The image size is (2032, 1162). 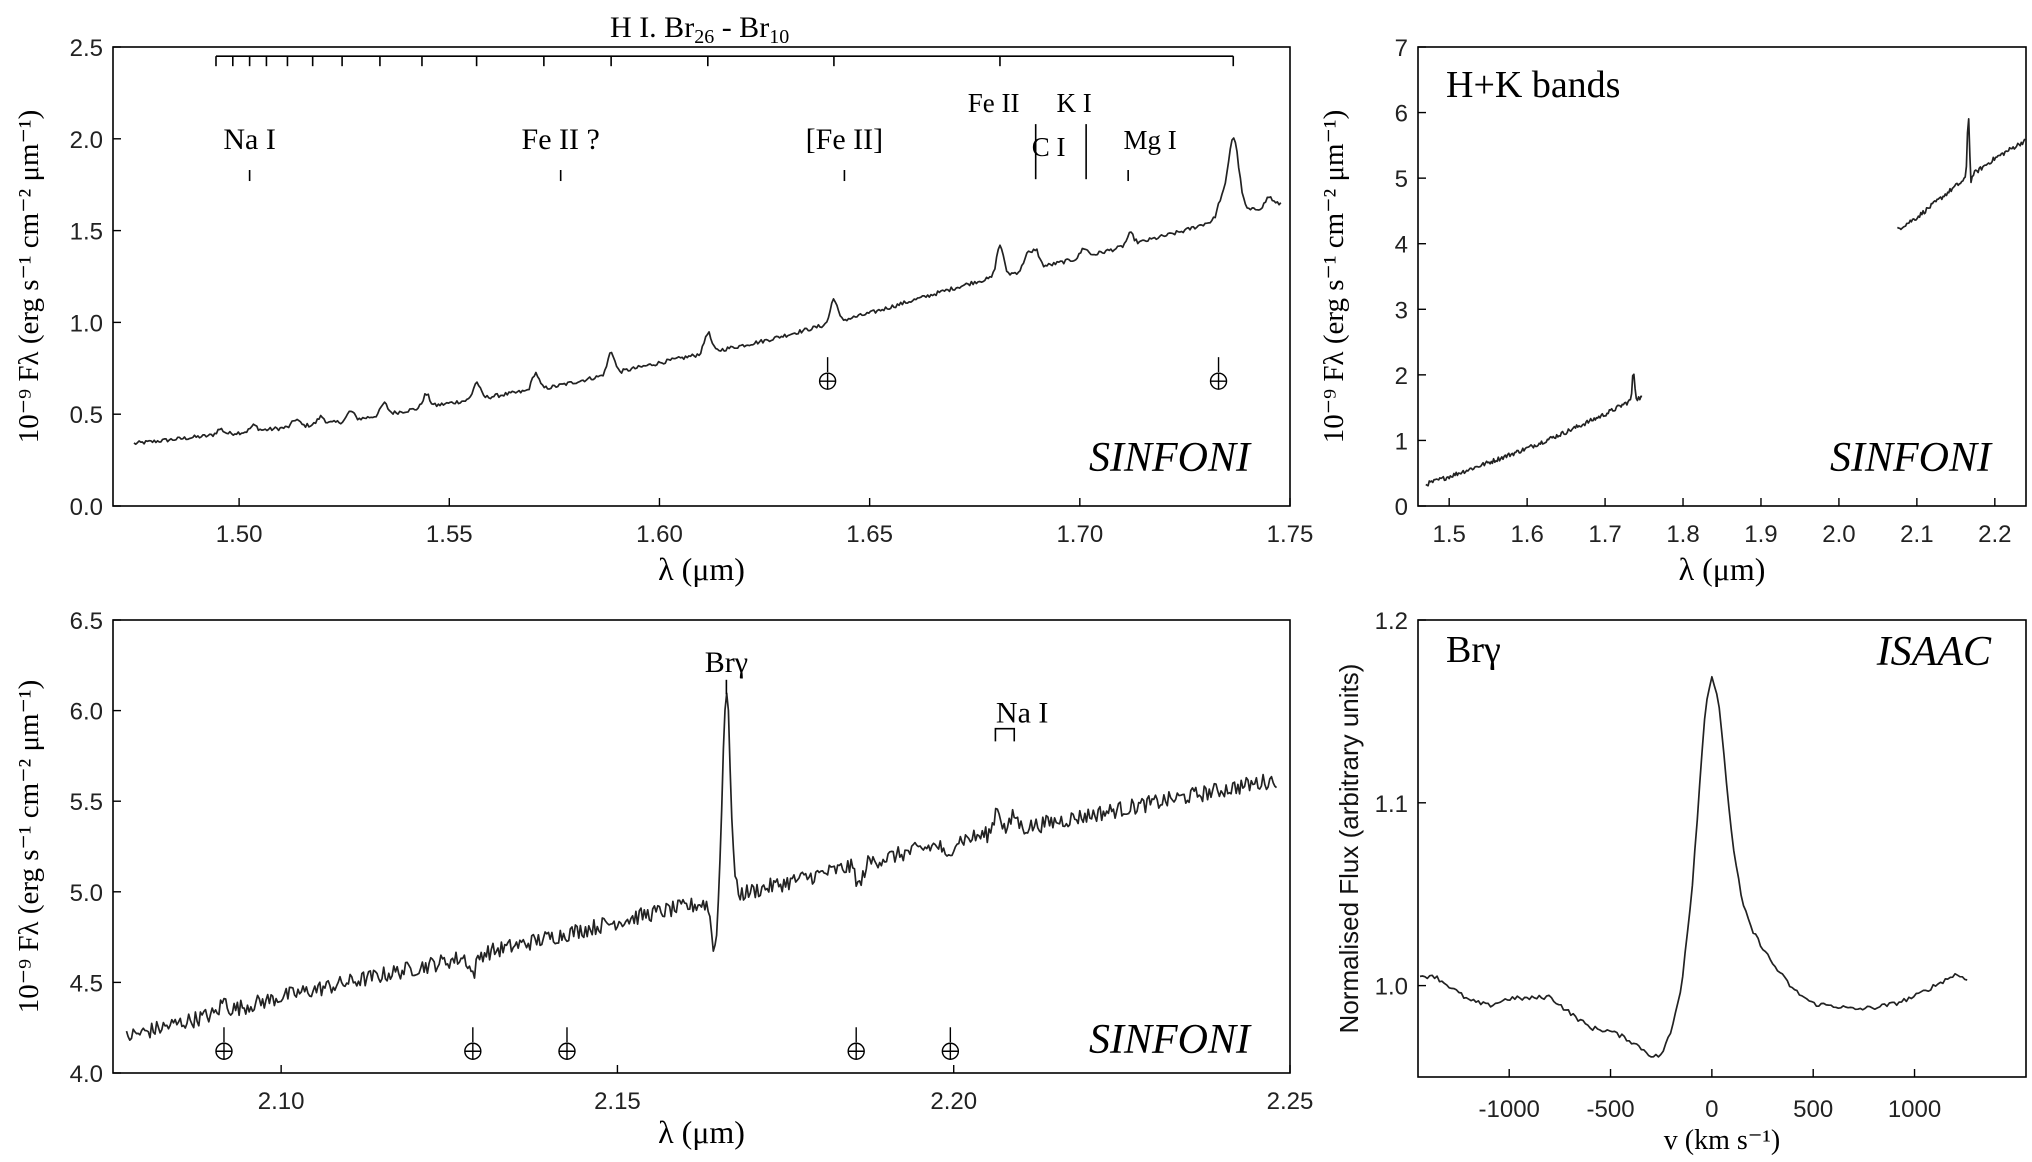 I want to click on y-tick-label: 0.0, so click(x=86, y=507).